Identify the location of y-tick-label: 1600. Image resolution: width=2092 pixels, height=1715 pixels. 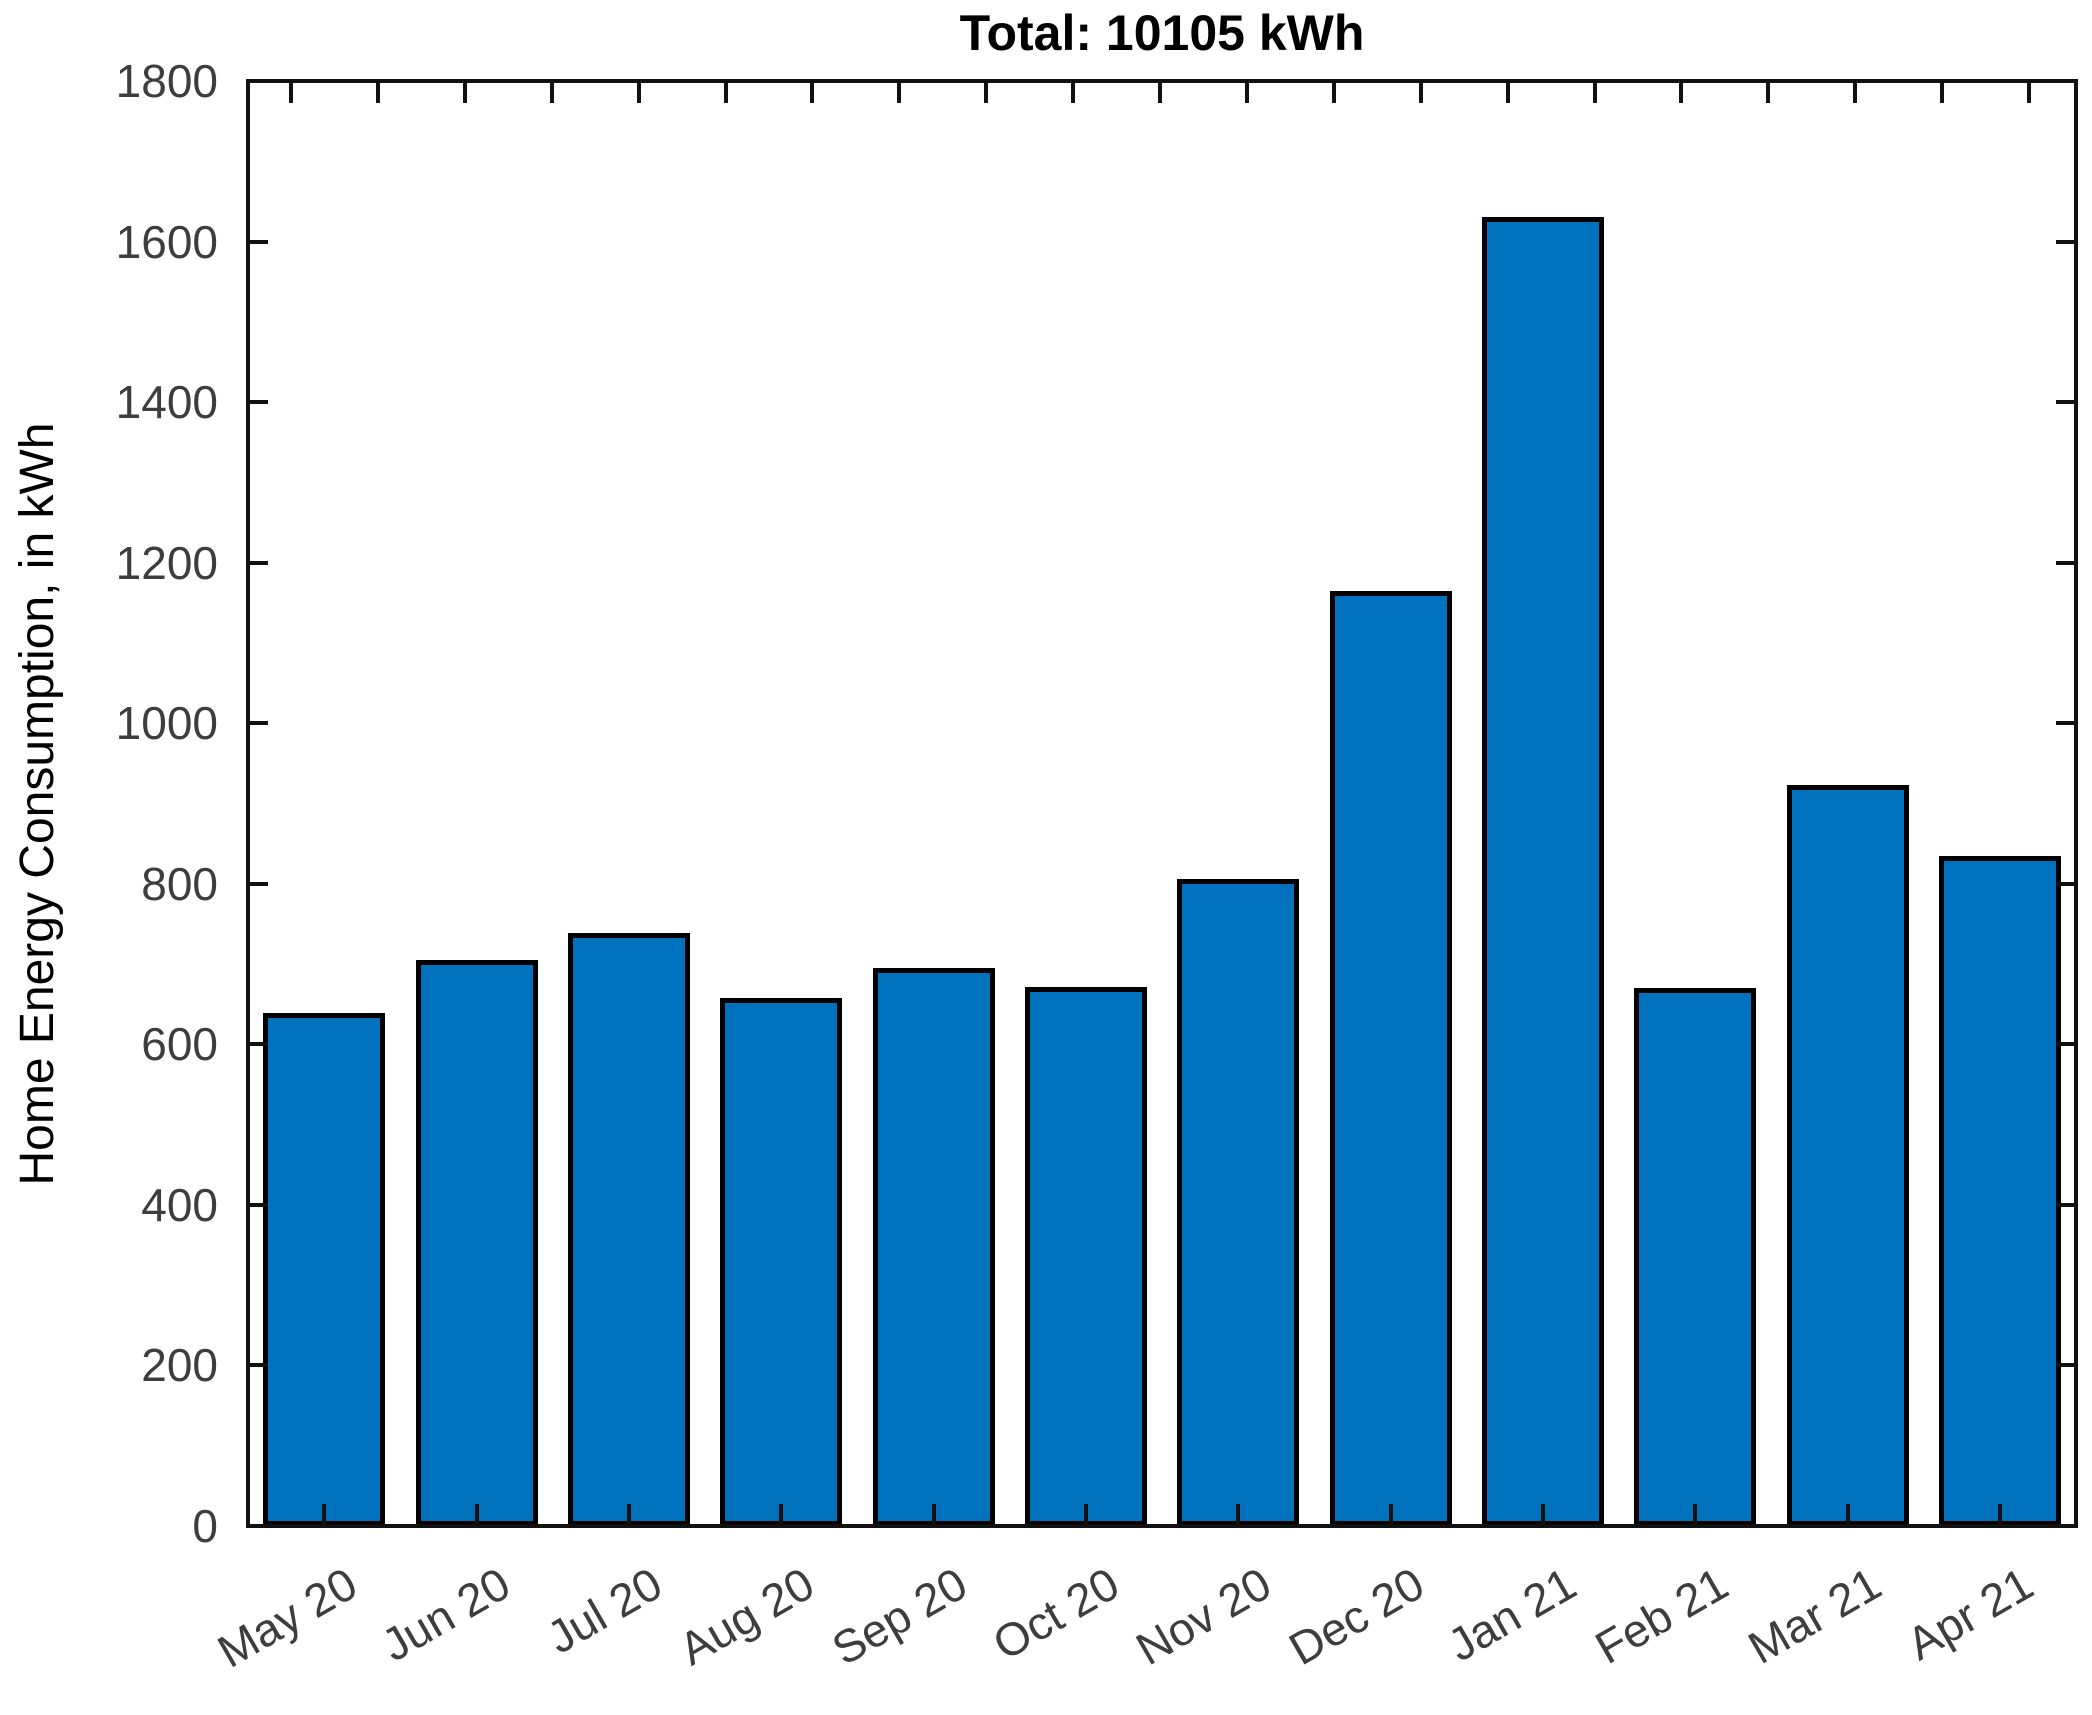
(166, 241).